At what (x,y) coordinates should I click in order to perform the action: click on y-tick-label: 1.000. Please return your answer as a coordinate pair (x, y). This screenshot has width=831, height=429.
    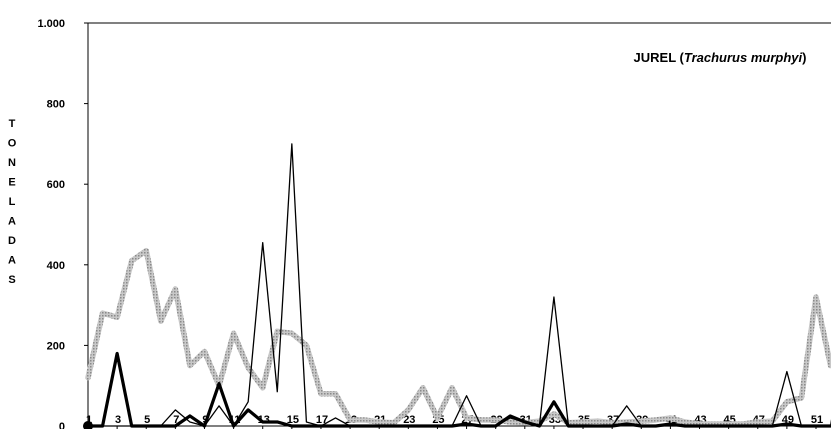
    Looking at the image, I should click on (51, 24).